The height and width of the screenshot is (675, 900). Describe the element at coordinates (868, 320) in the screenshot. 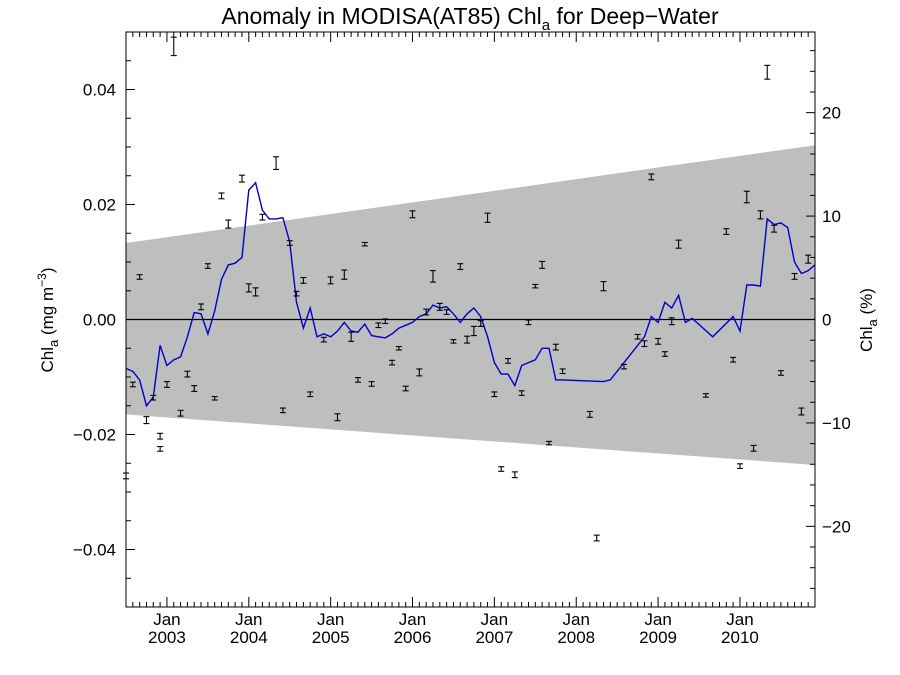

I see `y-axis-right-title: Chla (%)` at that location.